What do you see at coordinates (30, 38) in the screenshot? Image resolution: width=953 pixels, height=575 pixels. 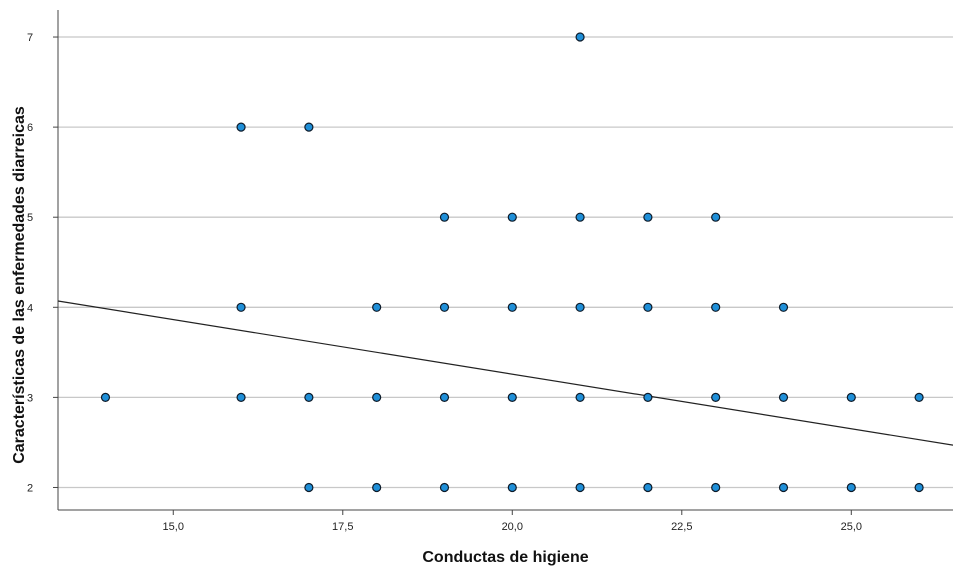 I see `y-tick-label: 7` at bounding box center [30, 38].